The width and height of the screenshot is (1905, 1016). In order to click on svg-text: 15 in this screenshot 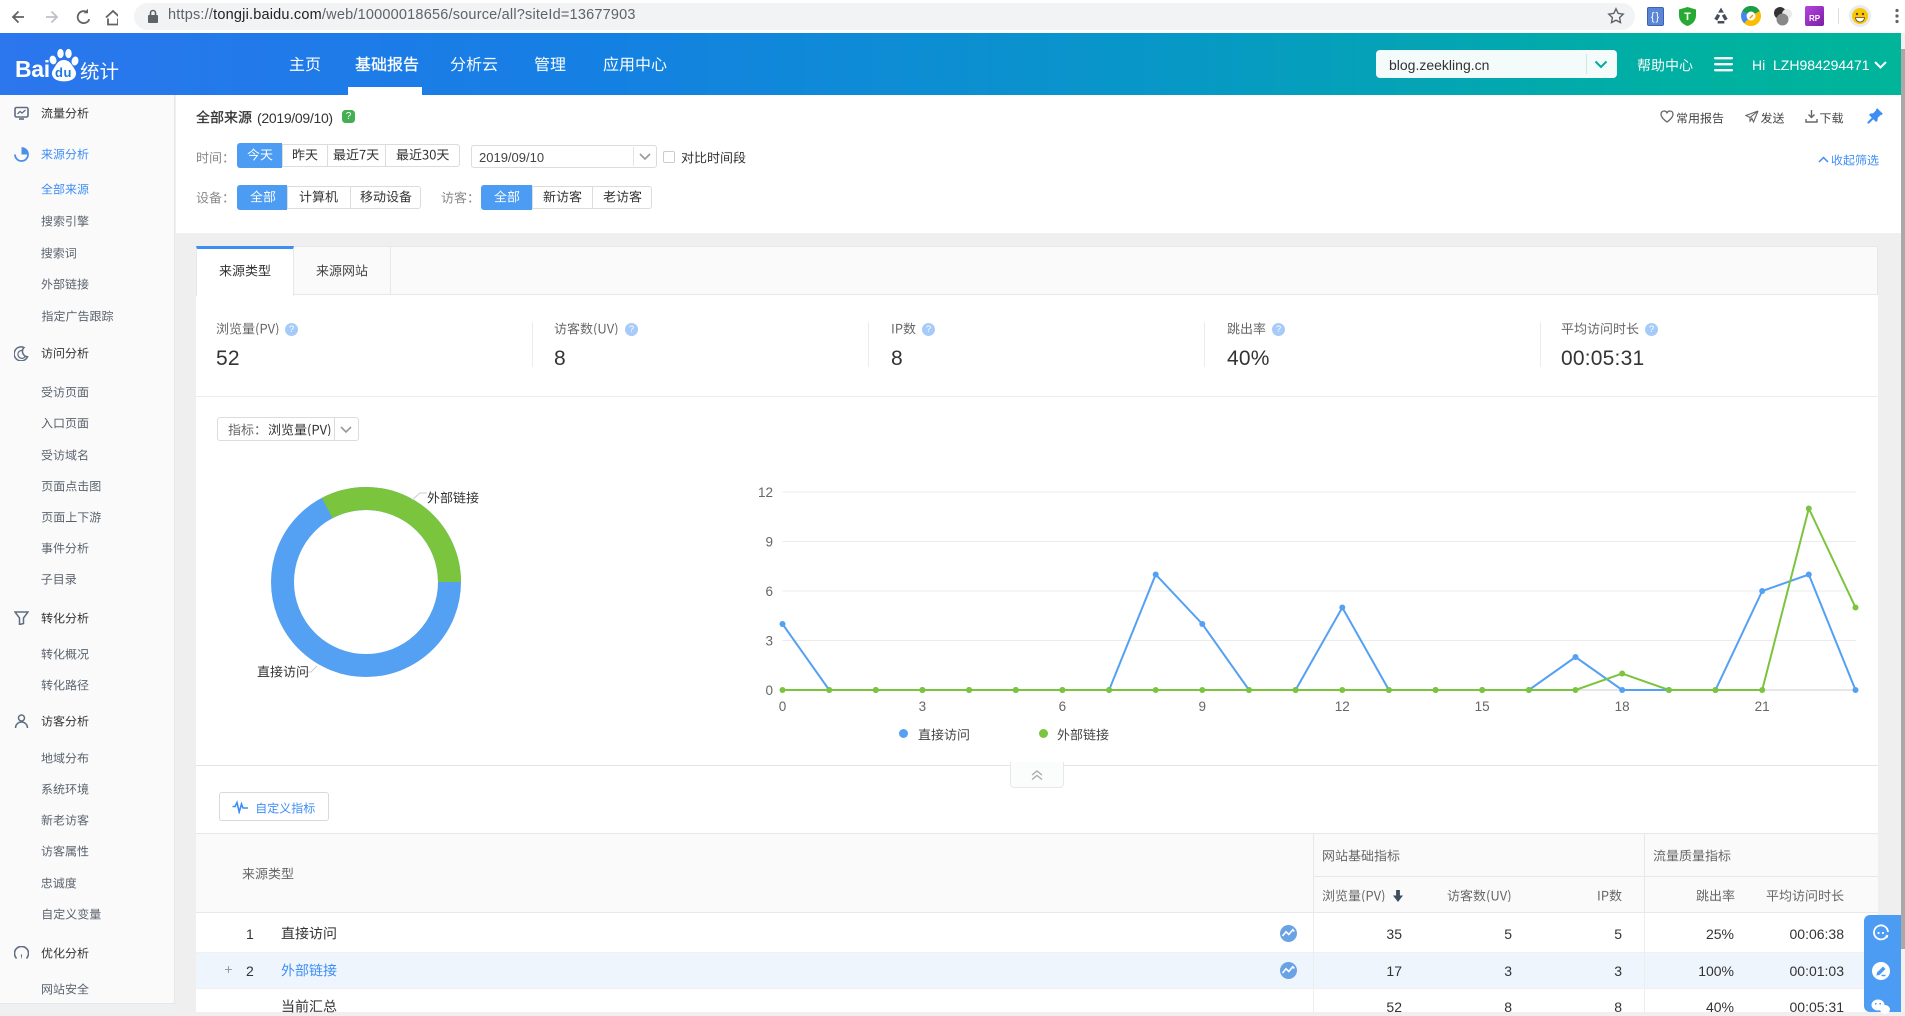, I will do `click(1482, 706)`.